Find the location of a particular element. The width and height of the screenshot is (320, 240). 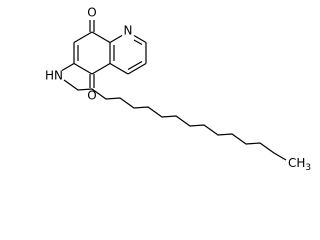

atom-label: HN is located at coordinates (54, 76).